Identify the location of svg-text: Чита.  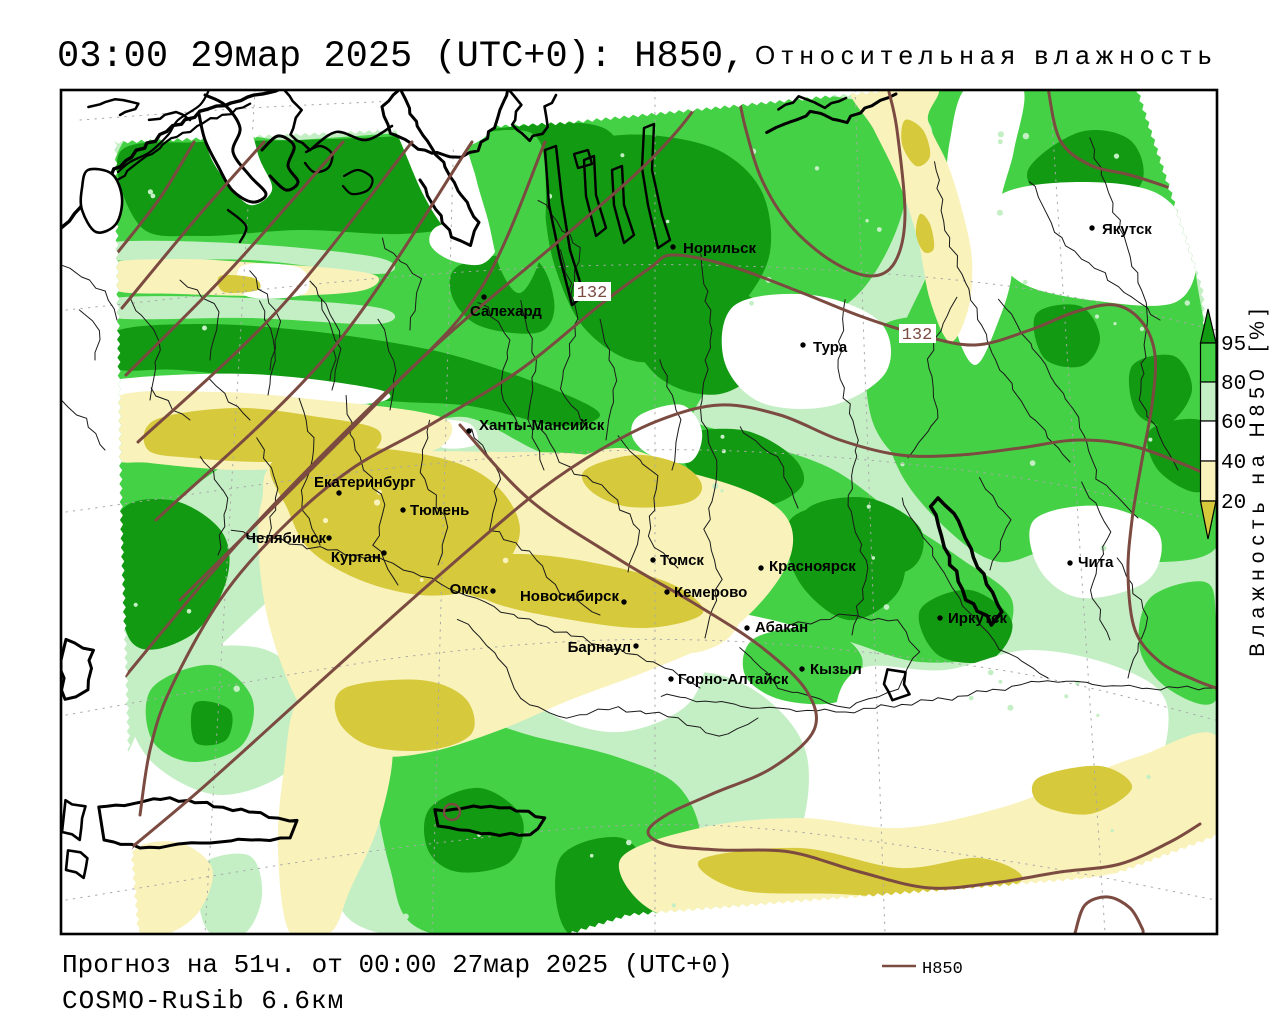
(1096, 562).